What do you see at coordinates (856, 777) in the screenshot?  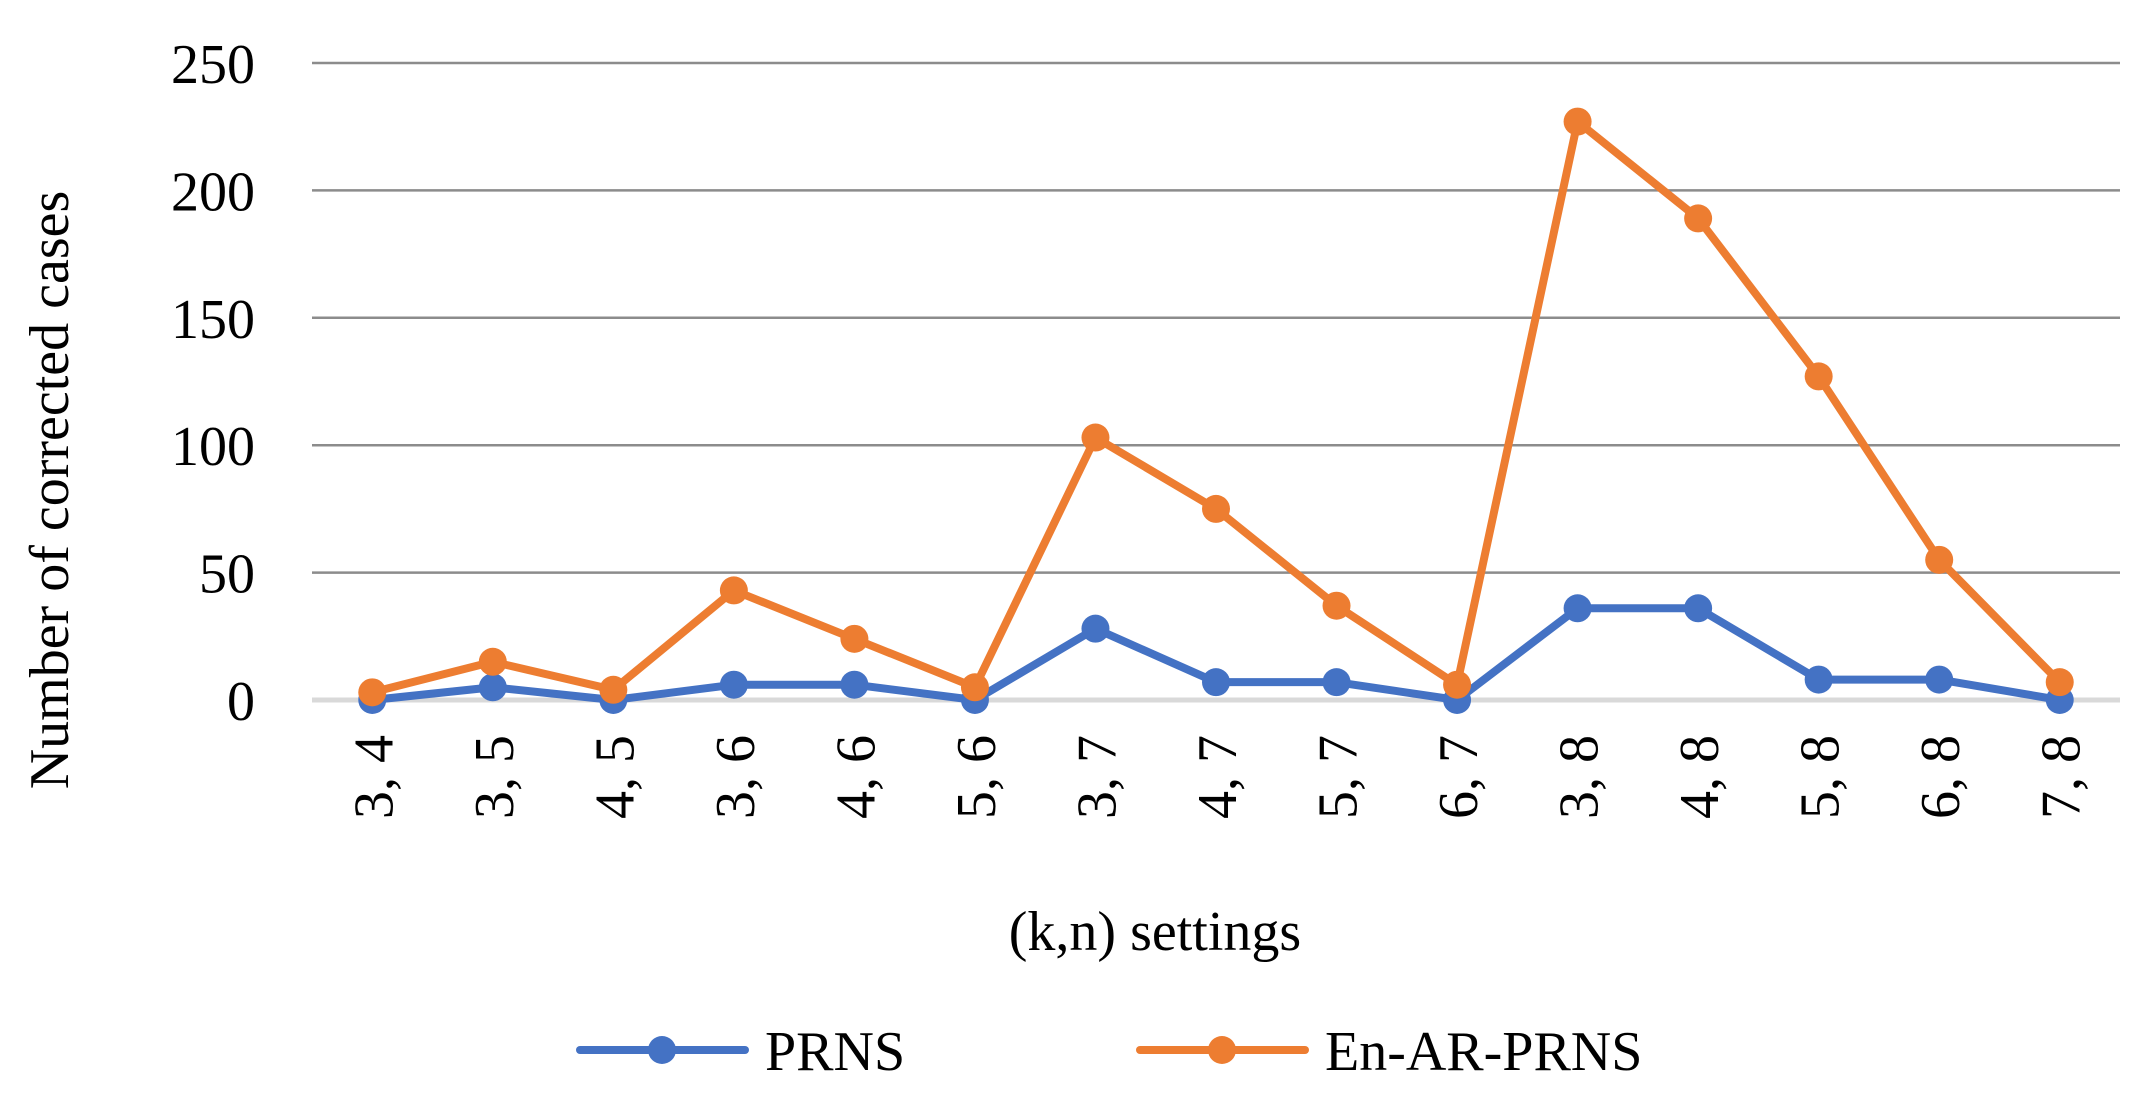 I see `x-tick-label: 4, 6` at bounding box center [856, 777].